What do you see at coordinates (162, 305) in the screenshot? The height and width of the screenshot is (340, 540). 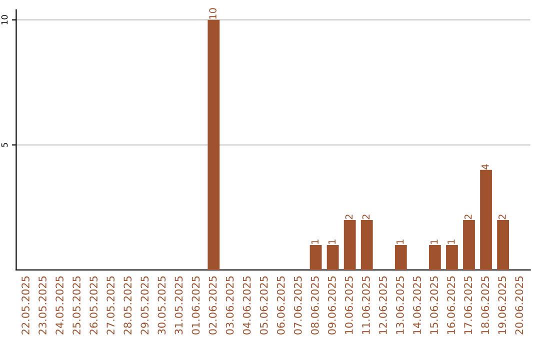 I see `x-tick-label: 30.05.2025` at bounding box center [162, 305].